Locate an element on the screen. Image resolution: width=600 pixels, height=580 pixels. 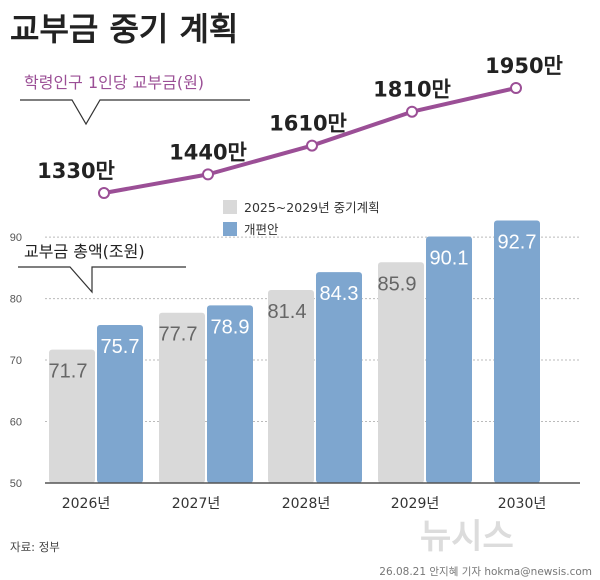
bar-reform-label: 92.7 is located at coordinates (517, 242).